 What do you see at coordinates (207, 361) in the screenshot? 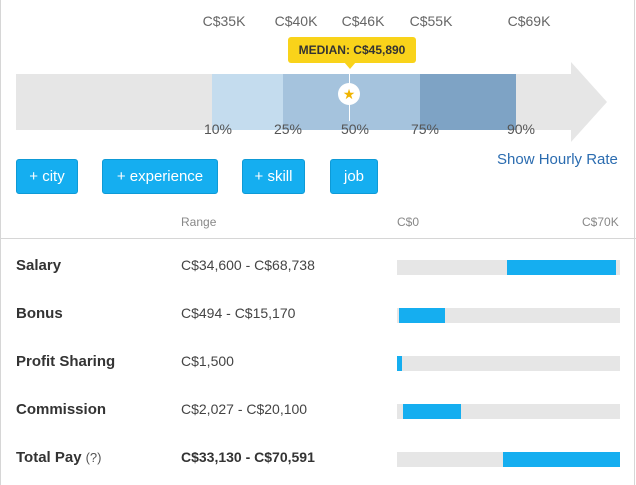
I see `row-range: C$1,500` at bounding box center [207, 361].